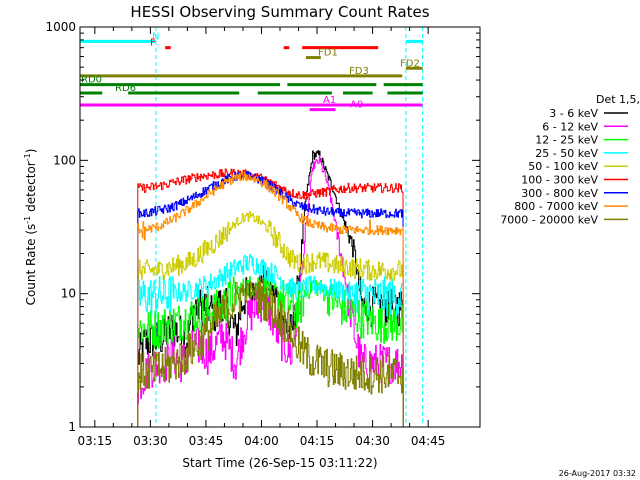 This screenshot has width=640, height=480. Describe the element at coordinates (206, 441) in the screenshot. I see `x-tick-label-3: 03:45` at that location.